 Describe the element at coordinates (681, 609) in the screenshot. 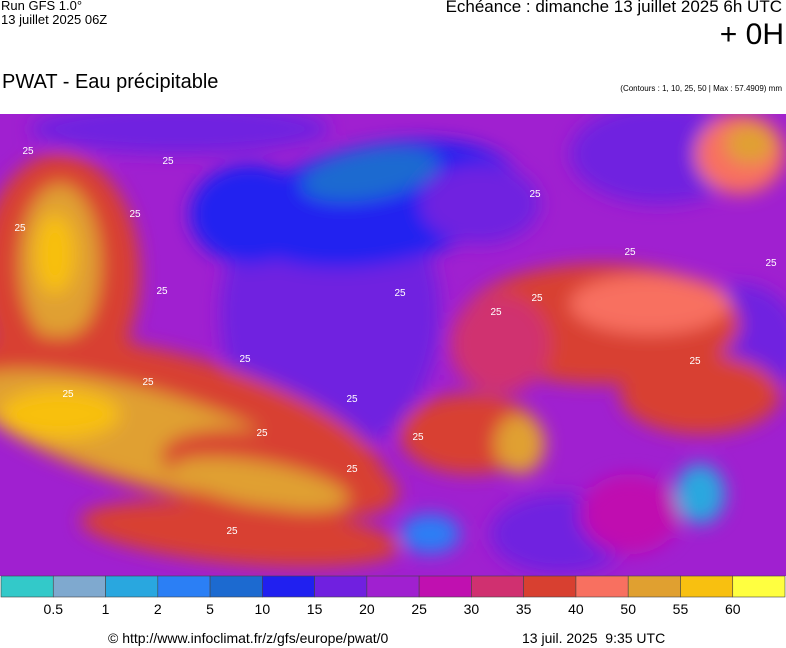

I see `legend-label: 55` at that location.